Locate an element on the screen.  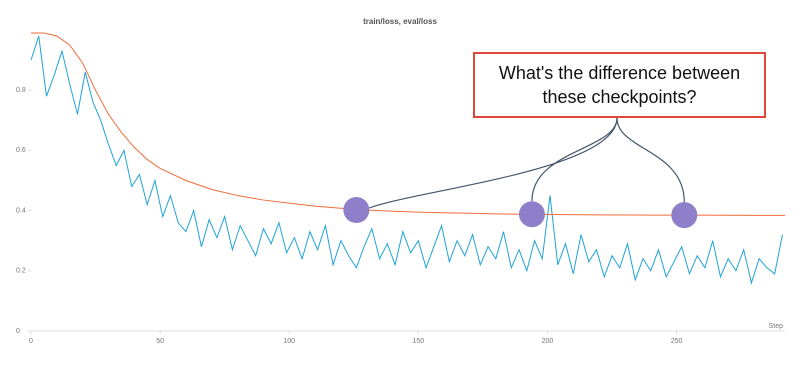
y-tick-label: 0.4 is located at coordinates (21, 210).